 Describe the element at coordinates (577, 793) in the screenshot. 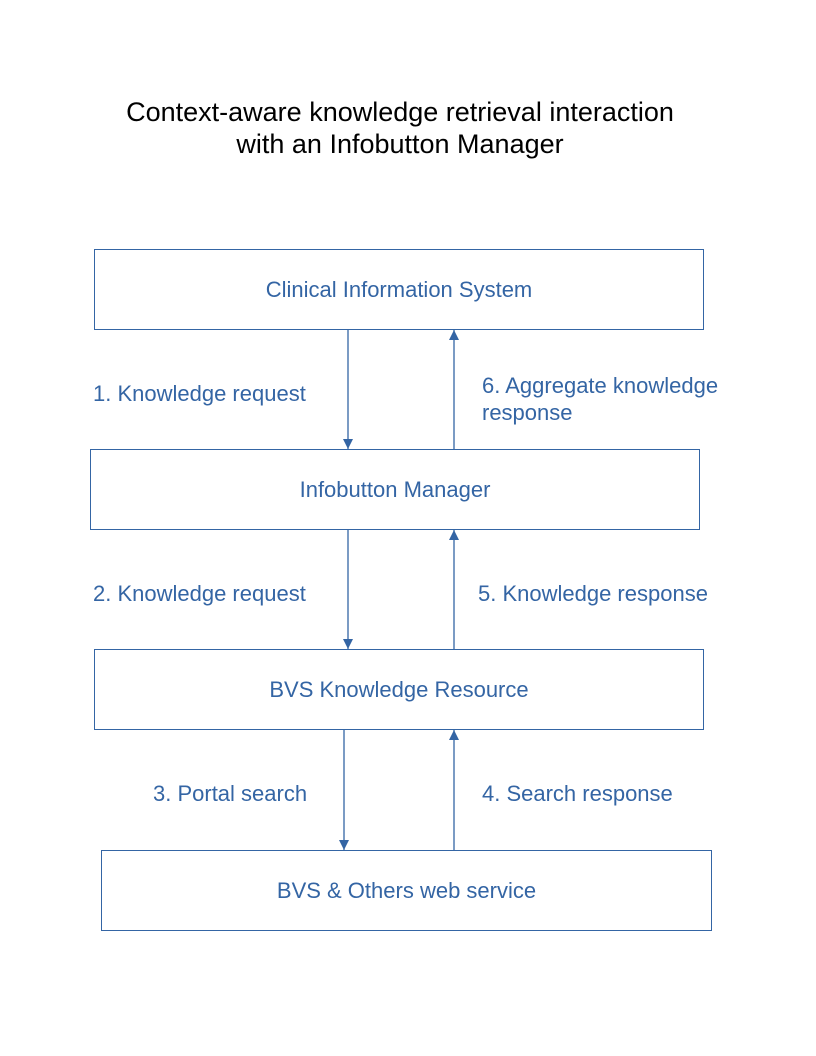

I see `edge-label-step-4: 4. Search response` at that location.